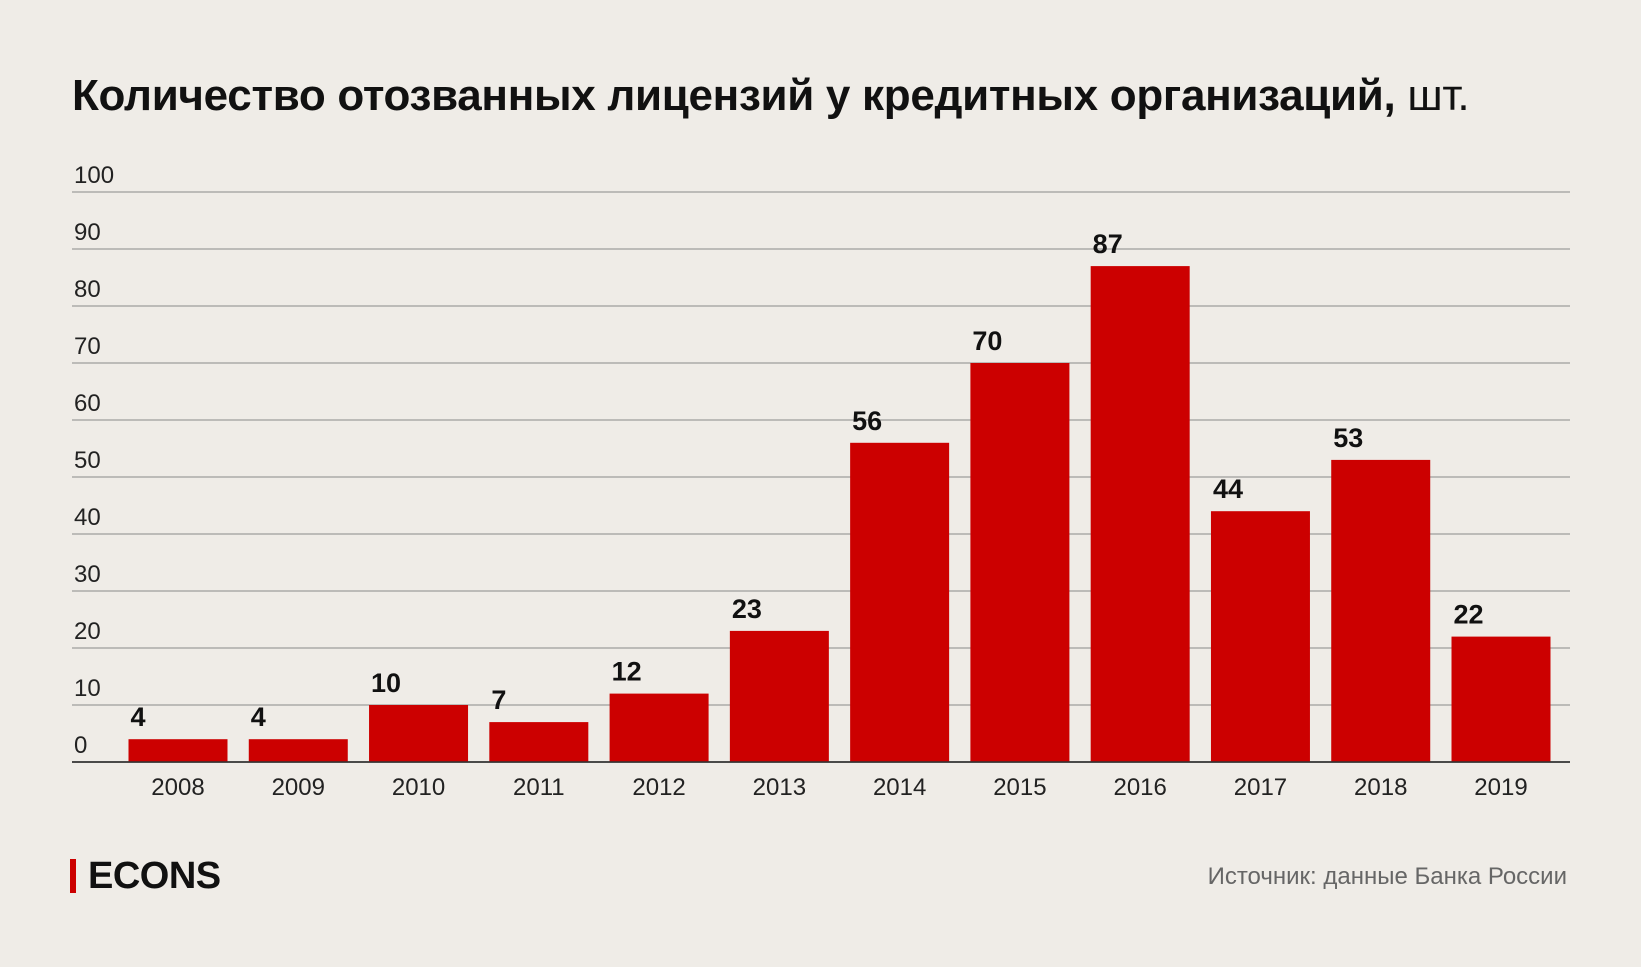 This screenshot has width=1641, height=967. I want to click on data-label-2015: 70, so click(987, 341).